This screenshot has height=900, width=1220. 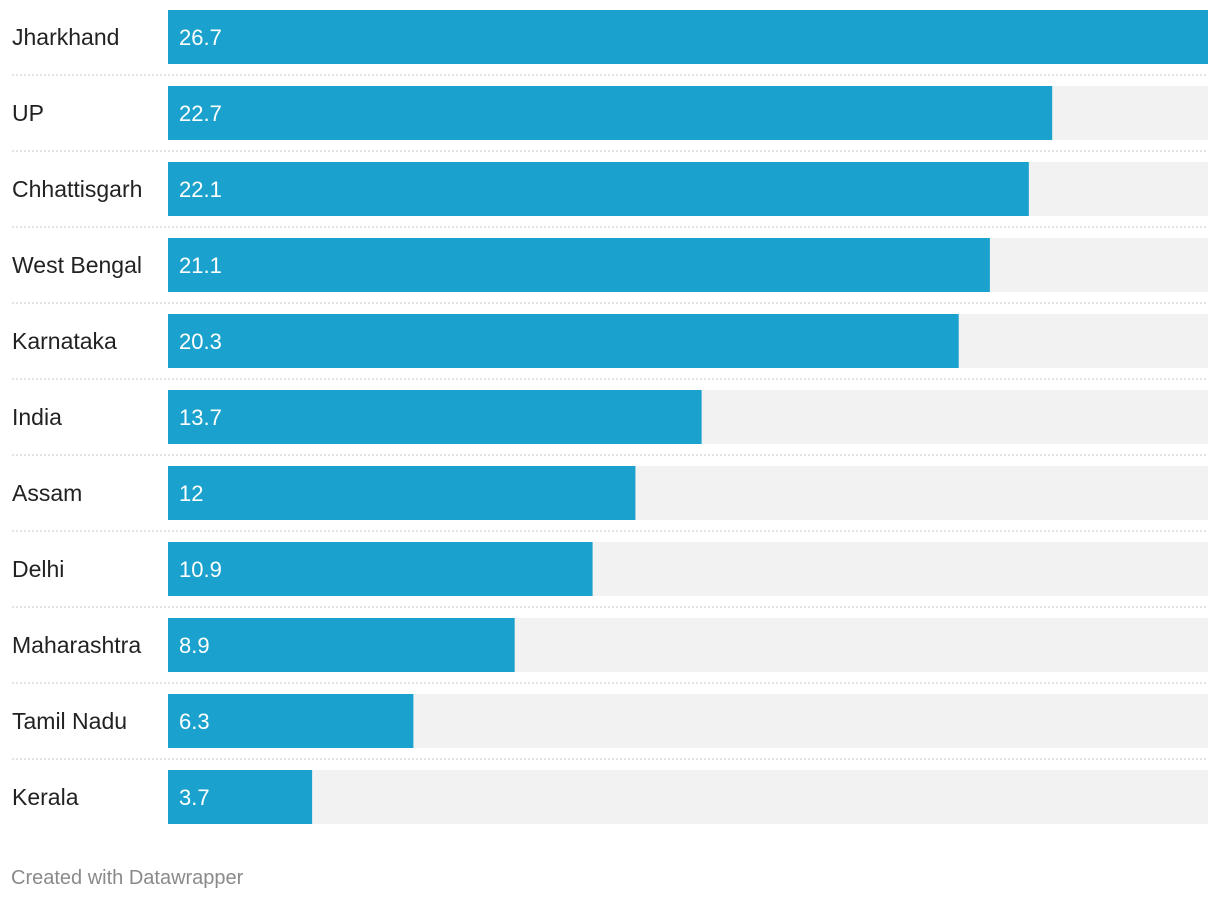 What do you see at coordinates (77, 189) in the screenshot?
I see `category-label: Chhattisgarh` at bounding box center [77, 189].